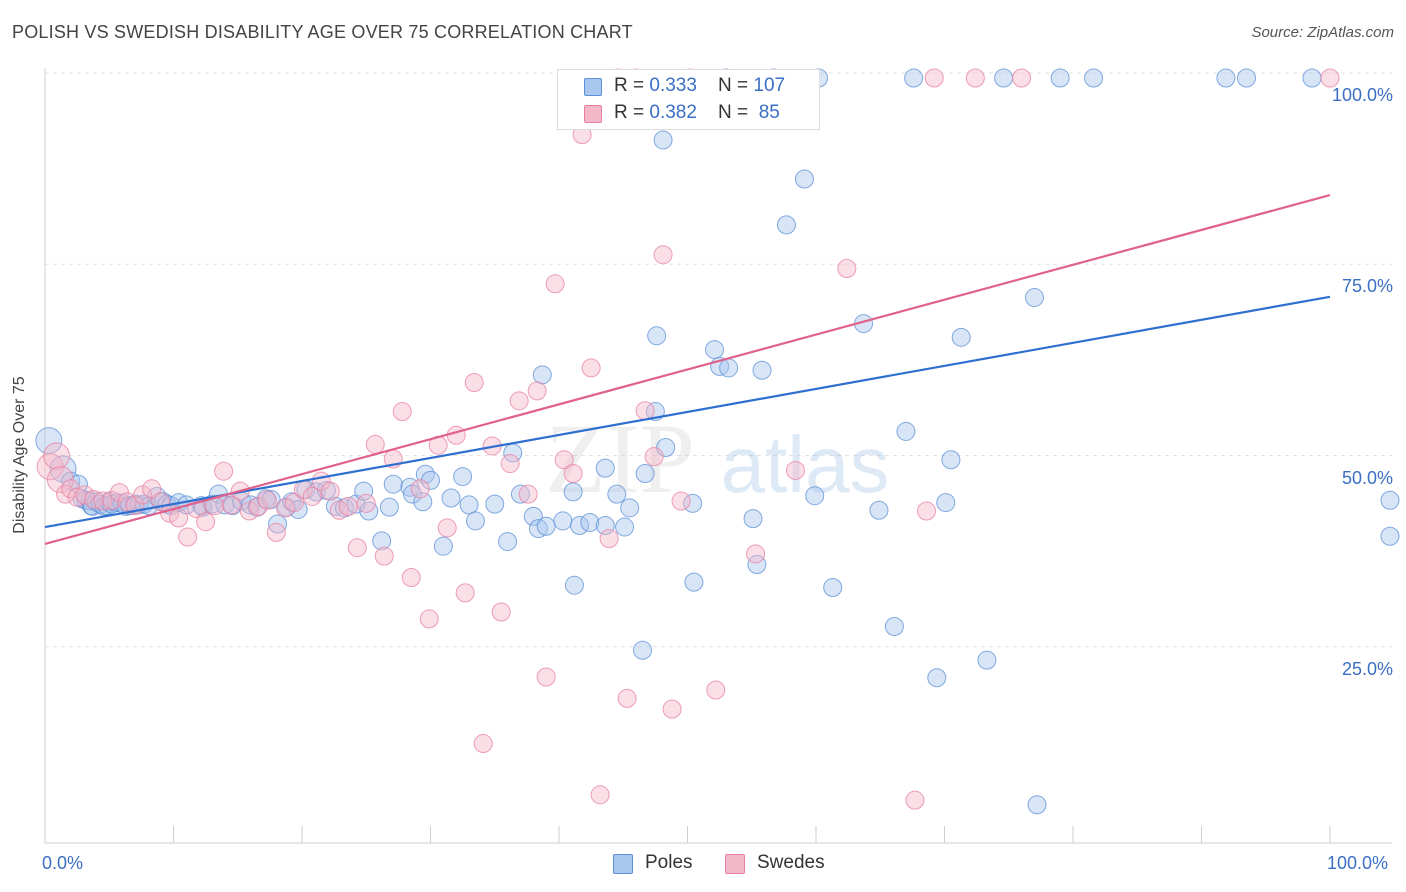 The width and height of the screenshot is (1406, 892). Describe the element at coordinates (736, 112) in the screenshot. I see `legend-n-label: N =` at that location.